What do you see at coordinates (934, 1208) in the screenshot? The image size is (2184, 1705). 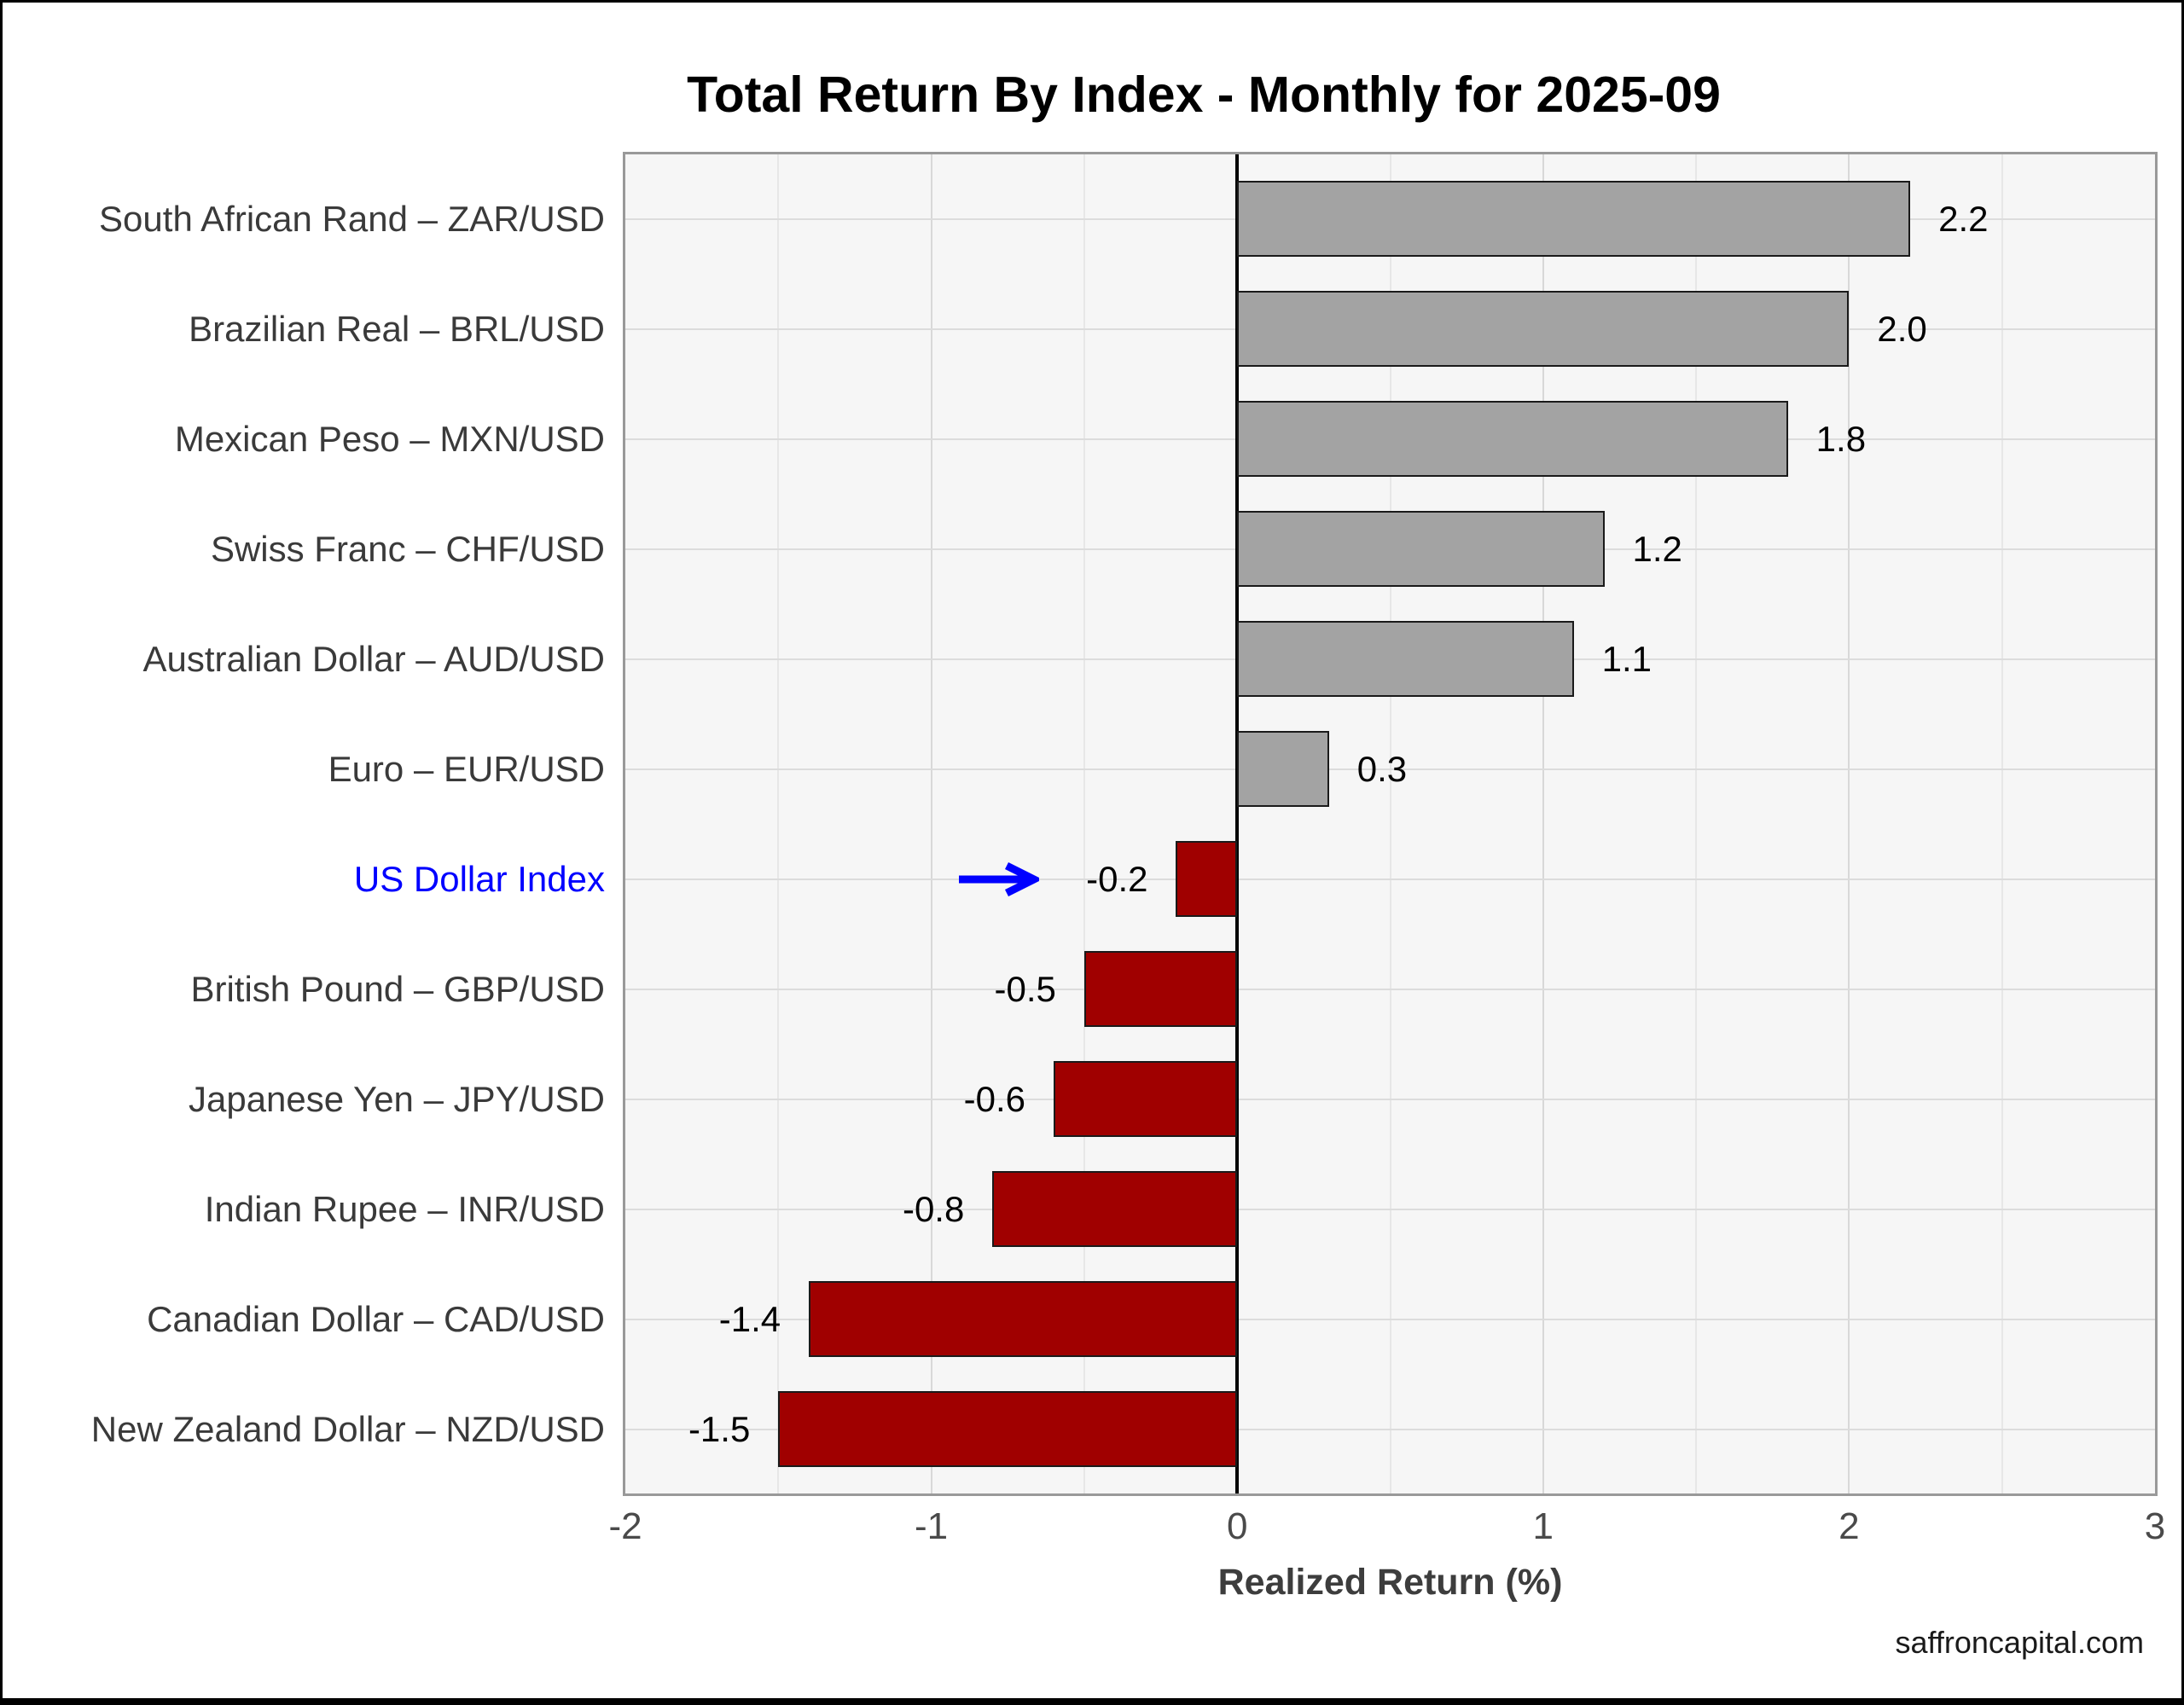 I see `value-label: -0.8` at bounding box center [934, 1208].